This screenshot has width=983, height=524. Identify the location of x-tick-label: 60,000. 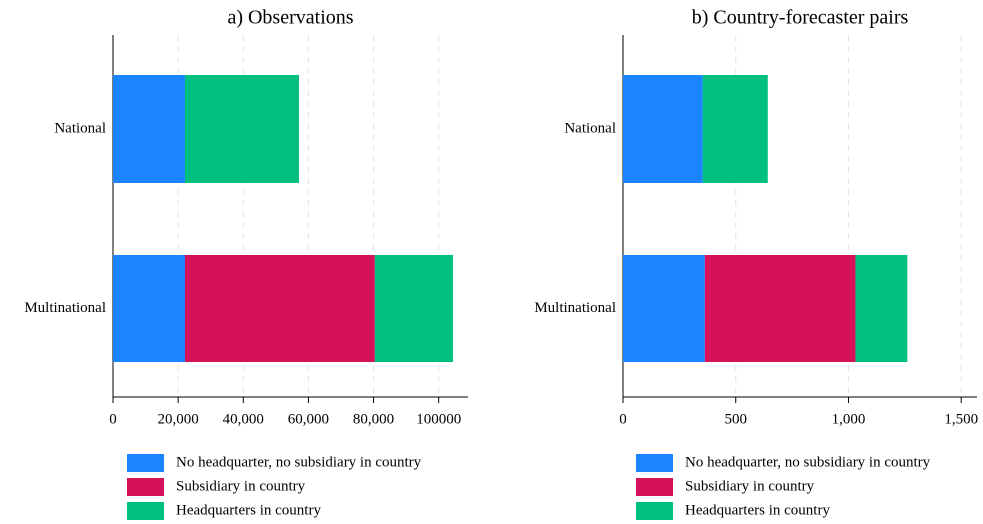
(308, 419).